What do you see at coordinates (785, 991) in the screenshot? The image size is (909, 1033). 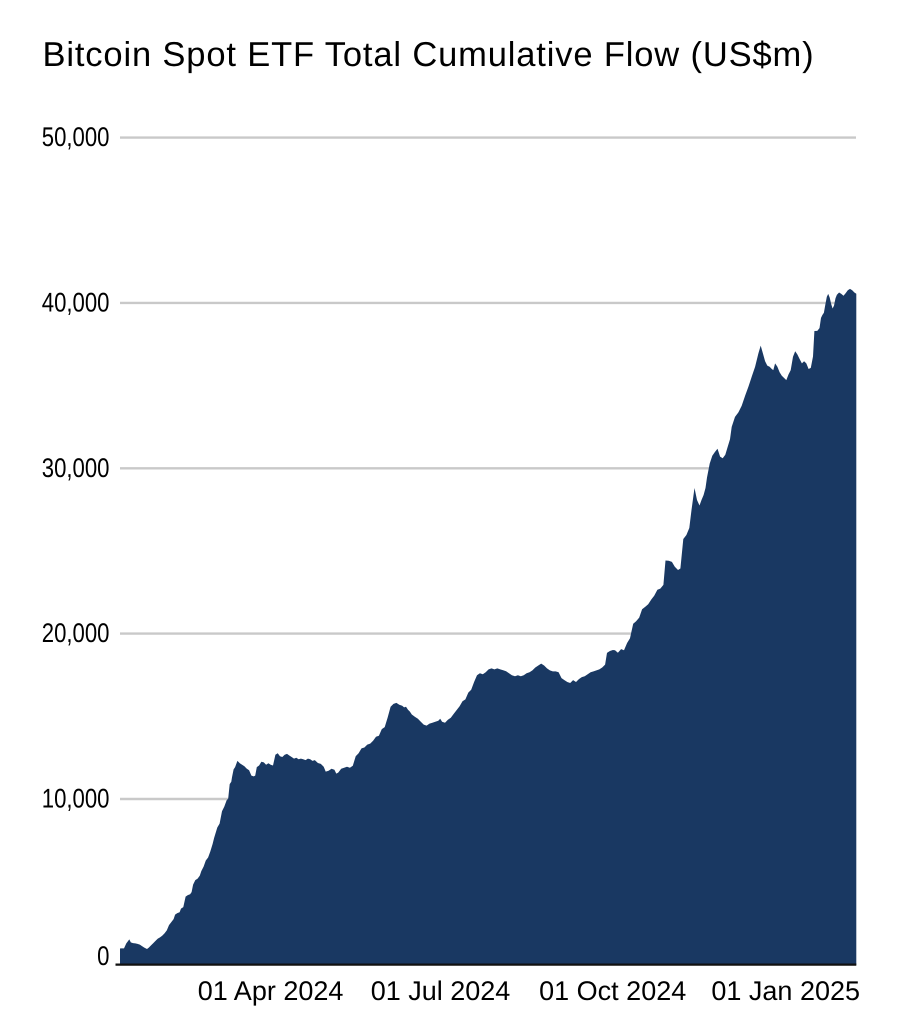 I see `svg-text: 01 Jan 2025` at bounding box center [785, 991].